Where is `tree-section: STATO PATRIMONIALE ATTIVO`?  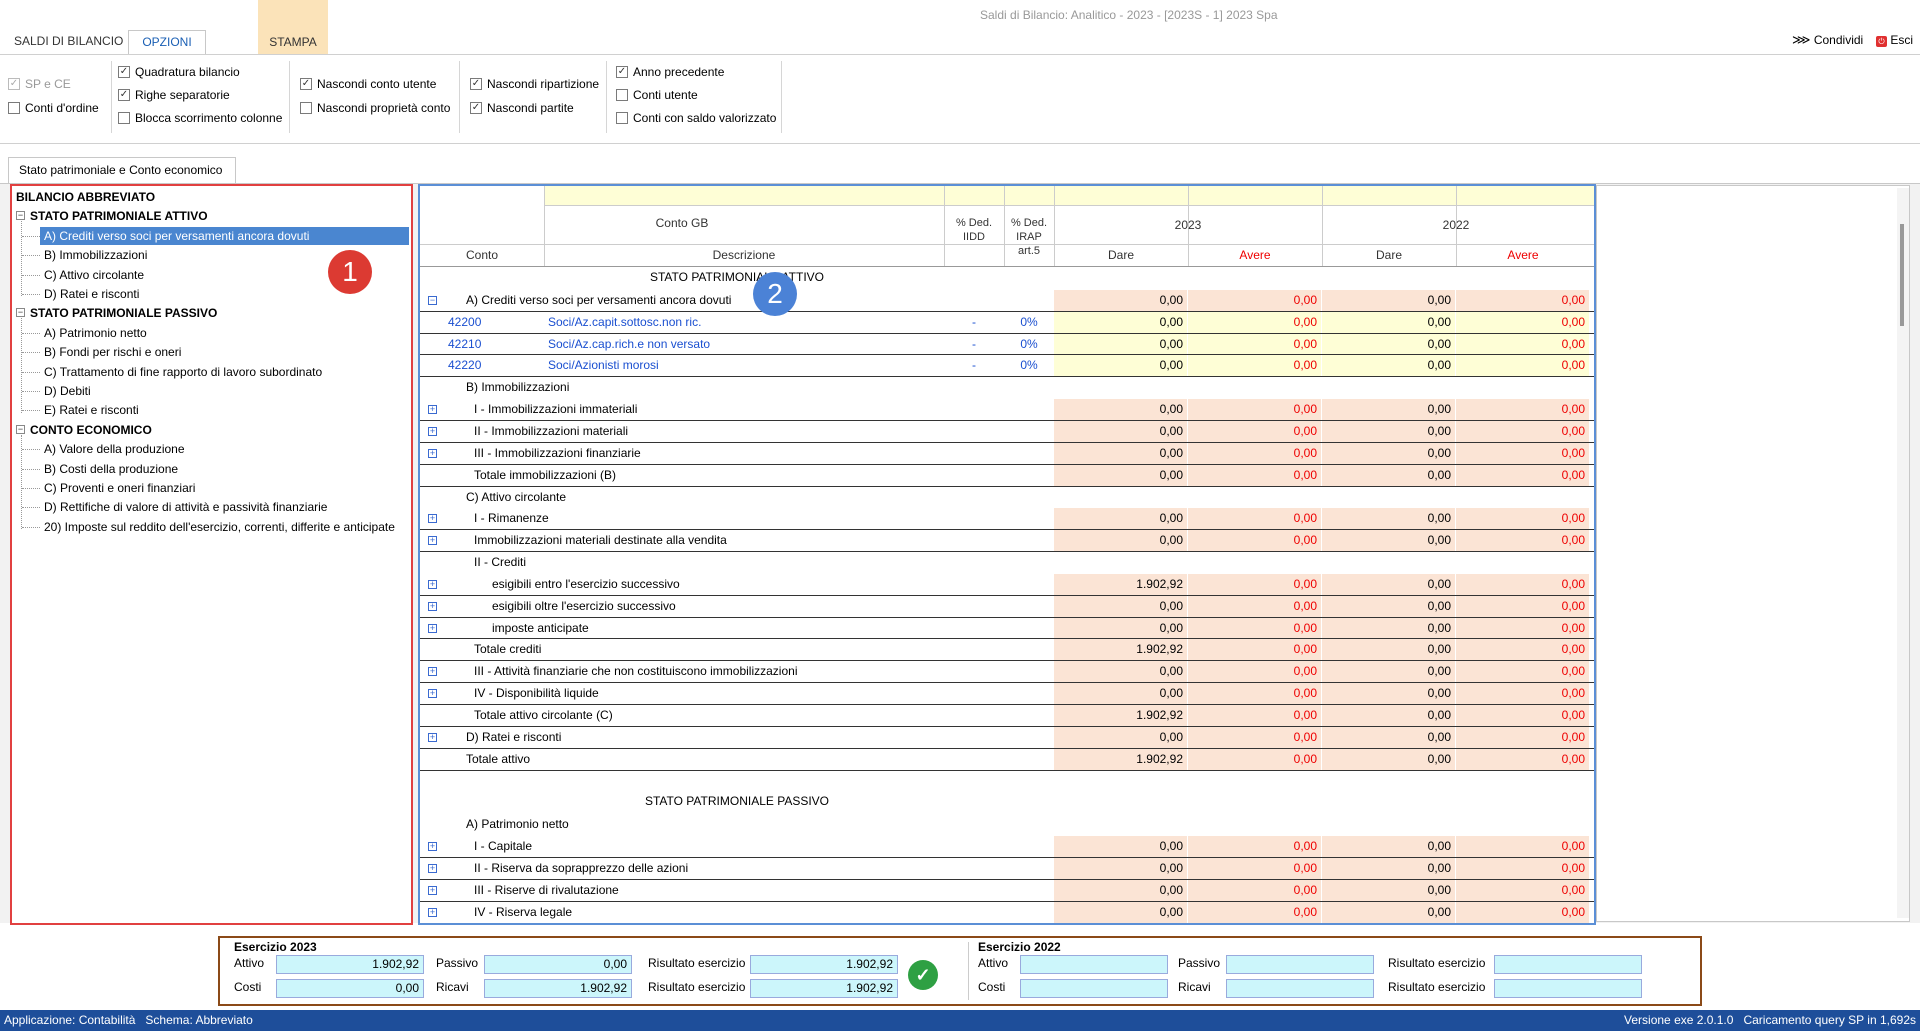
tree-section: STATO PATRIMONIALE ATTIVO is located at coordinates (119, 216).